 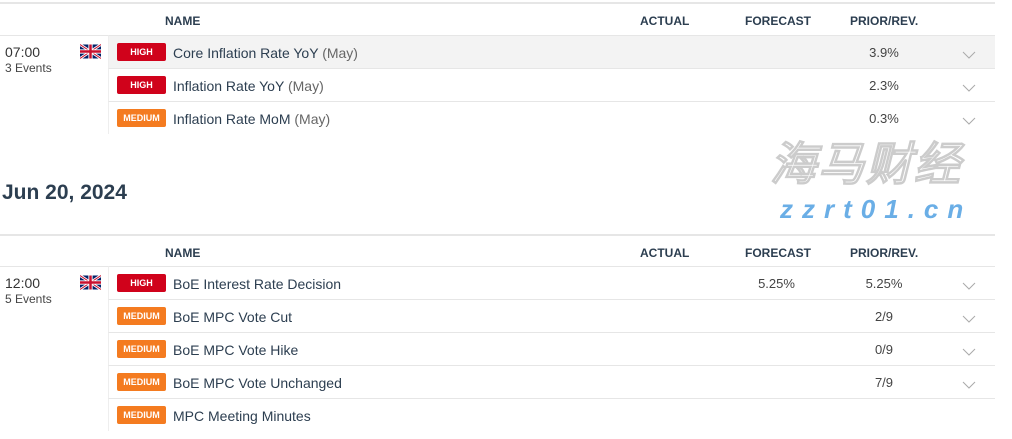 I want to click on forecast-value: 5.25%, so click(x=776, y=283).